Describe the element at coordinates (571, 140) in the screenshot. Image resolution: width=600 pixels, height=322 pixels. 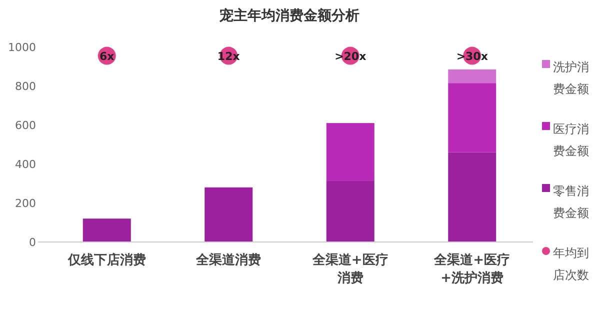
I see `legend-label: 医疗消费金额` at that location.